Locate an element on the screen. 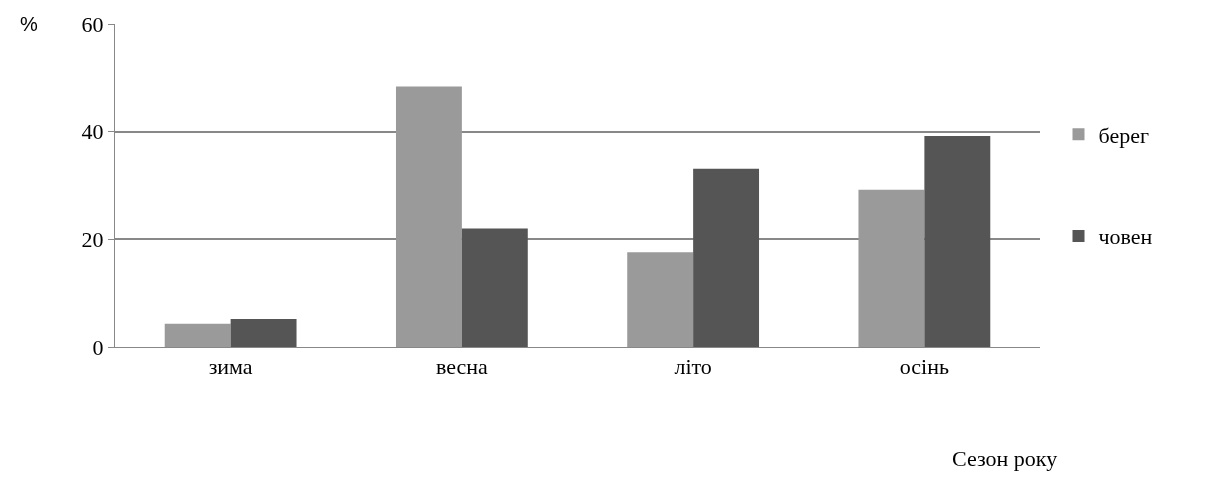 The width and height of the screenshot is (1210, 477). y-tick-label: 40 is located at coordinates (92, 132).